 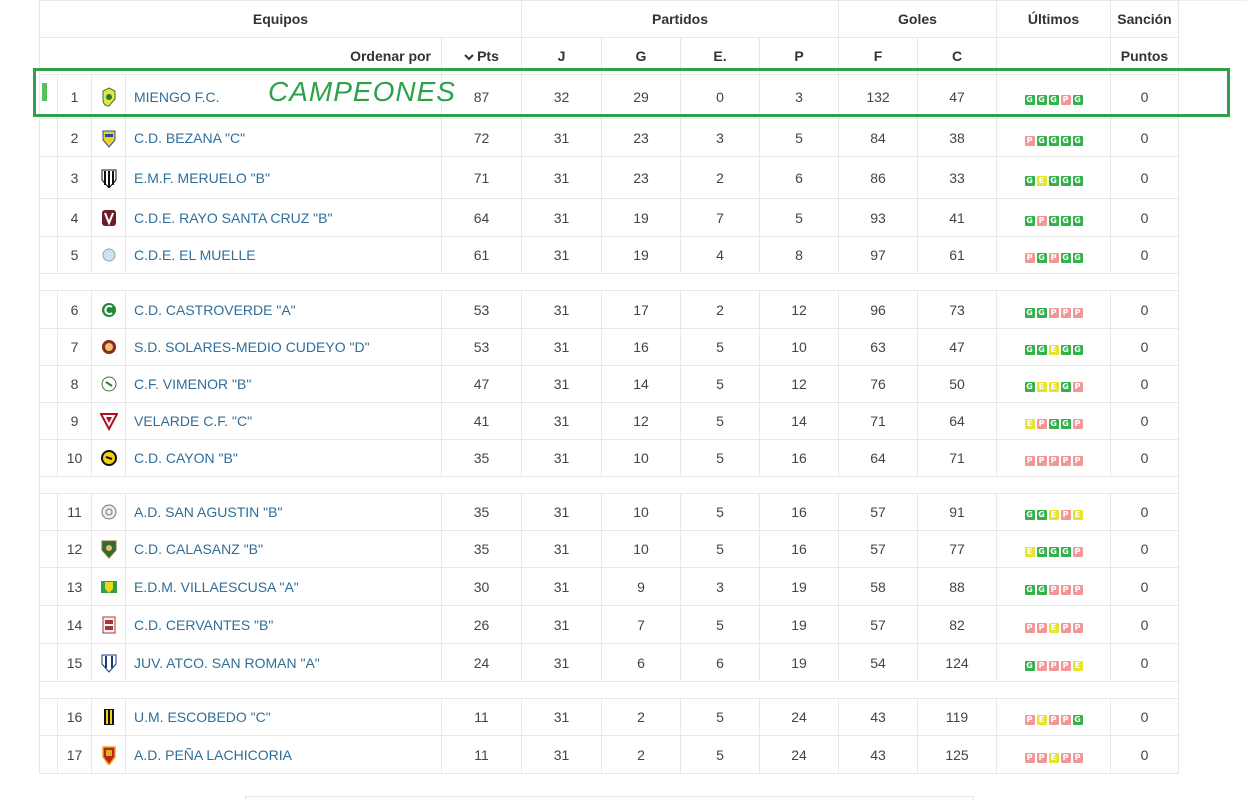 What do you see at coordinates (878, 309) in the screenshot?
I see `f-cell: 96` at bounding box center [878, 309].